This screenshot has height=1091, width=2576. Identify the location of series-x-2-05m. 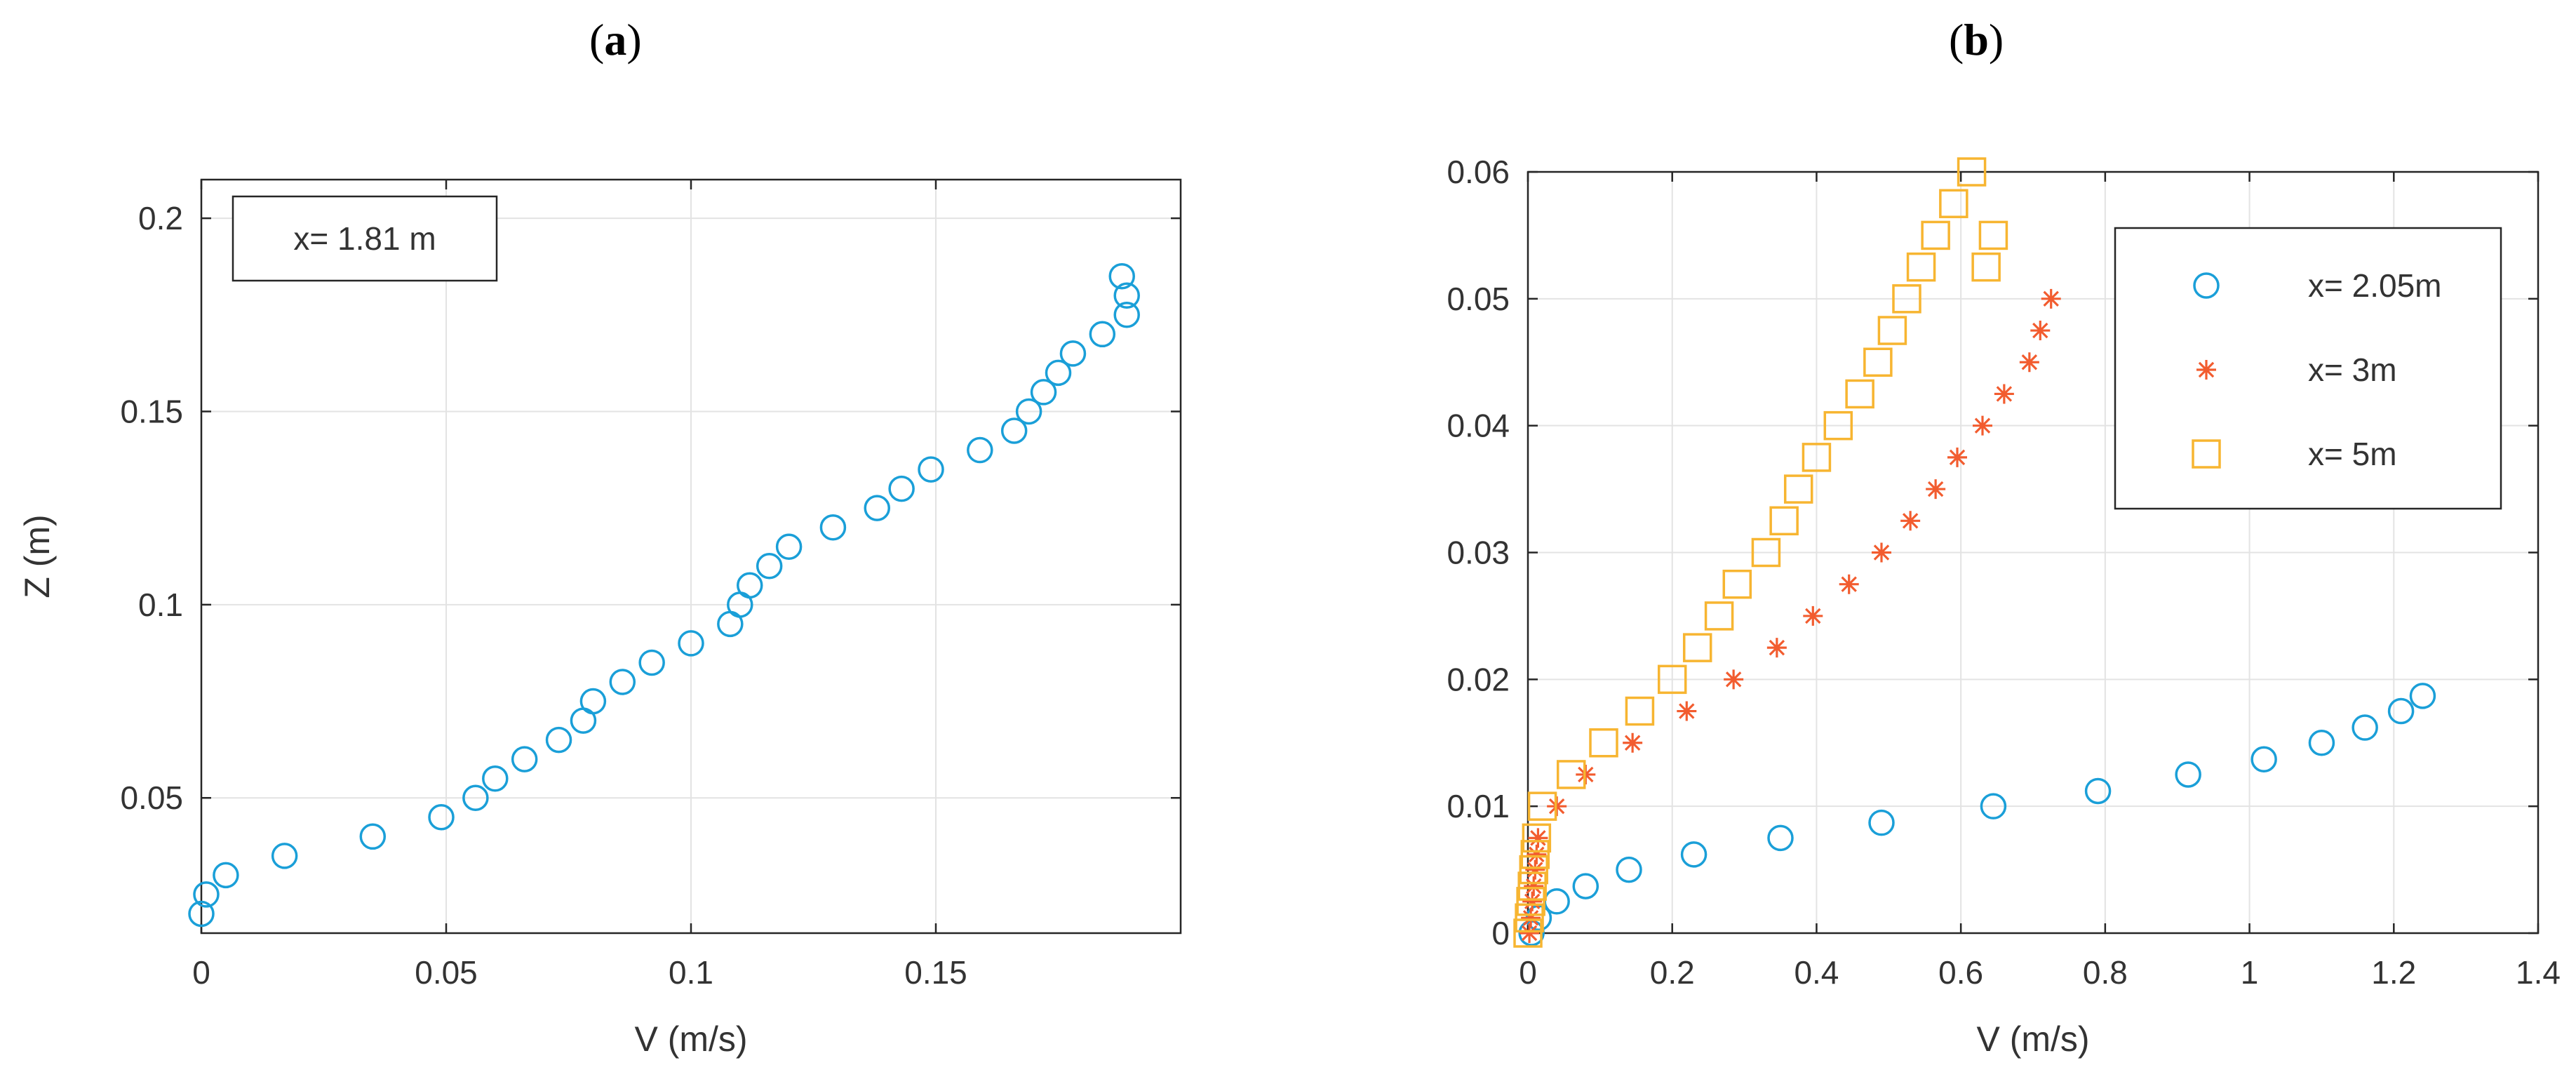
(1977, 815).